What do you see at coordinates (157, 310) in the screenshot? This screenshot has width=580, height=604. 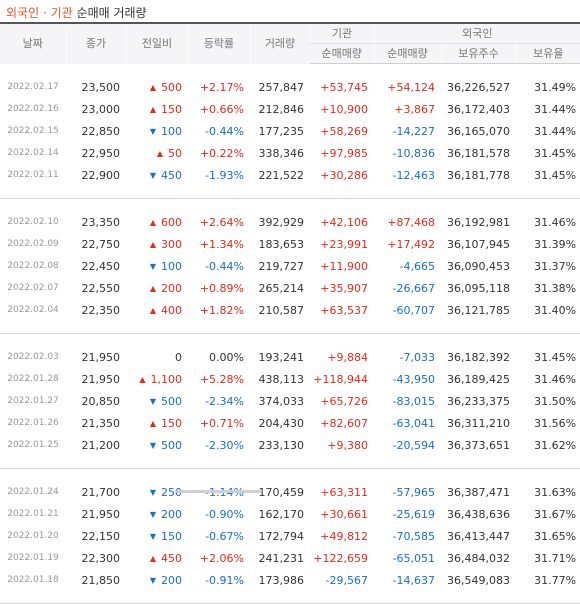 I see `cell-change: ▲ 400` at bounding box center [157, 310].